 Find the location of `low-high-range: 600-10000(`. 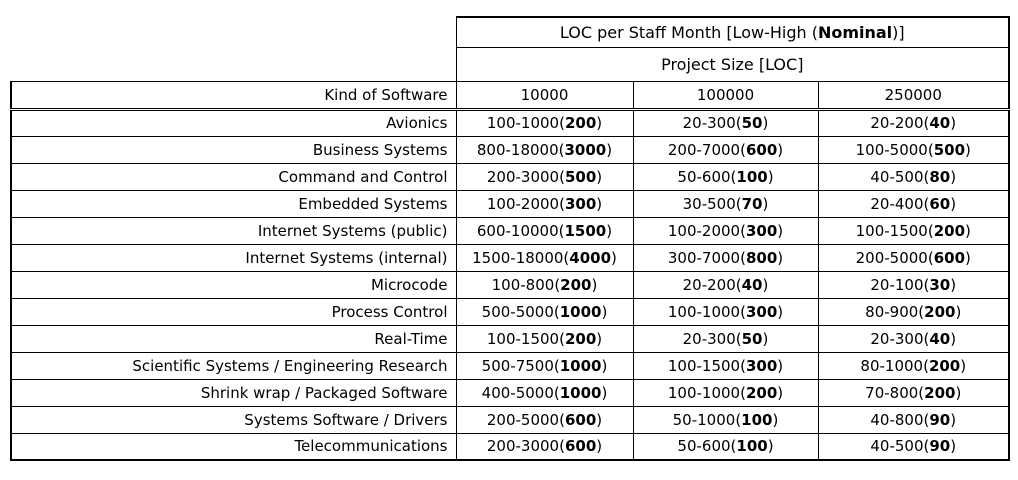

low-high-range: 600-10000( is located at coordinates (520, 230).